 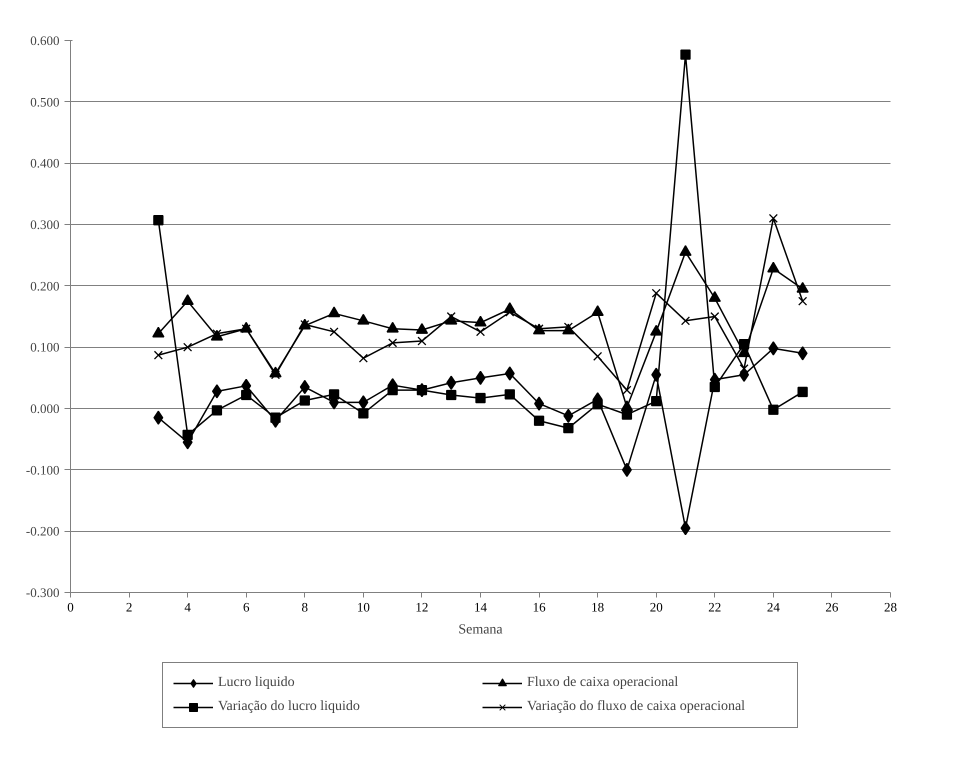 What do you see at coordinates (832, 607) in the screenshot?
I see `x-tick-label: 26` at bounding box center [832, 607].